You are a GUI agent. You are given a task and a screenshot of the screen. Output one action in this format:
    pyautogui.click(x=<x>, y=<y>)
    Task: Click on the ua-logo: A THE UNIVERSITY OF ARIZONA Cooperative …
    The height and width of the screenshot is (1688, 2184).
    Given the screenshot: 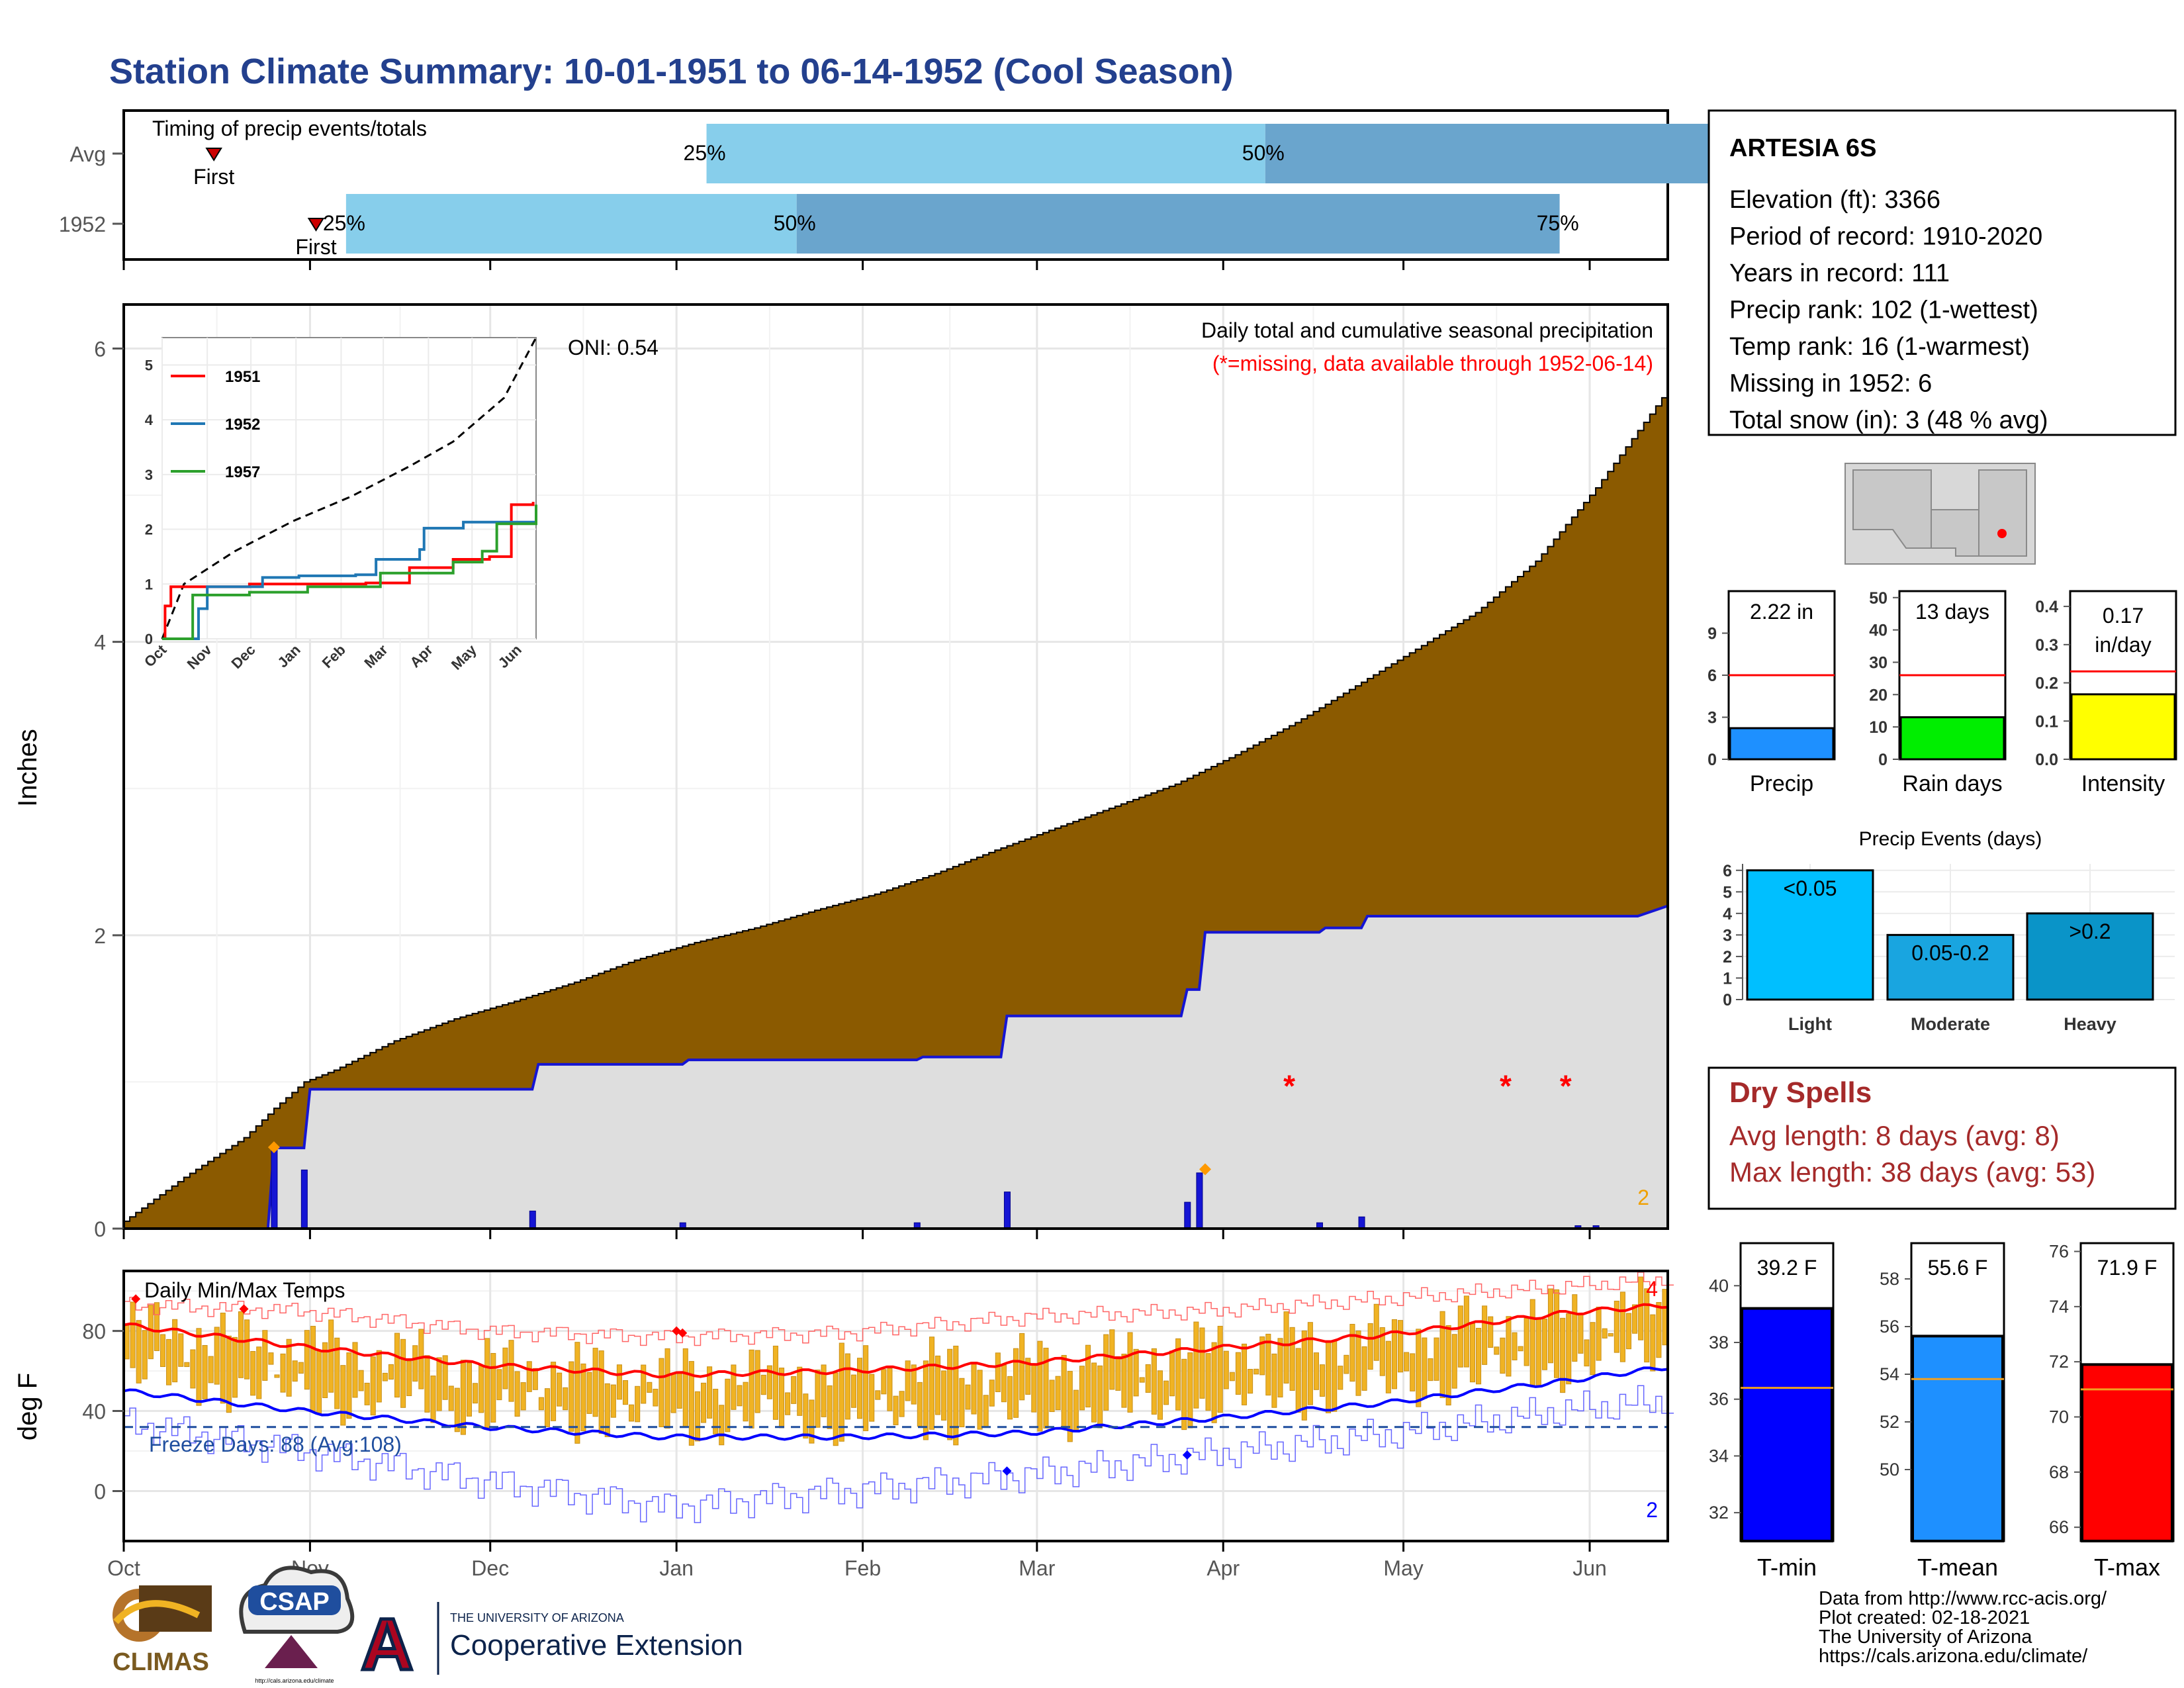 What is the action you would take?
    pyautogui.click(x=551, y=1644)
    